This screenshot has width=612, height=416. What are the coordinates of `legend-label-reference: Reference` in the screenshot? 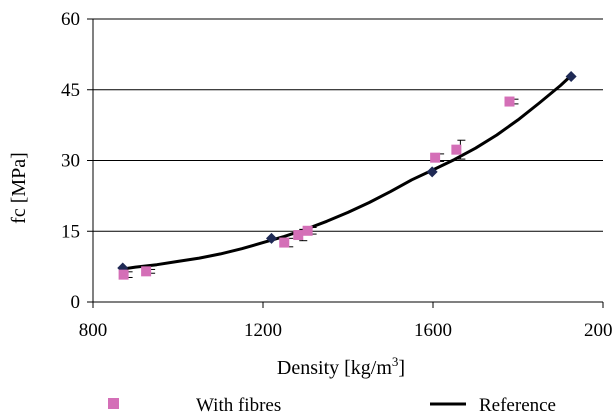 It's located at (517, 405).